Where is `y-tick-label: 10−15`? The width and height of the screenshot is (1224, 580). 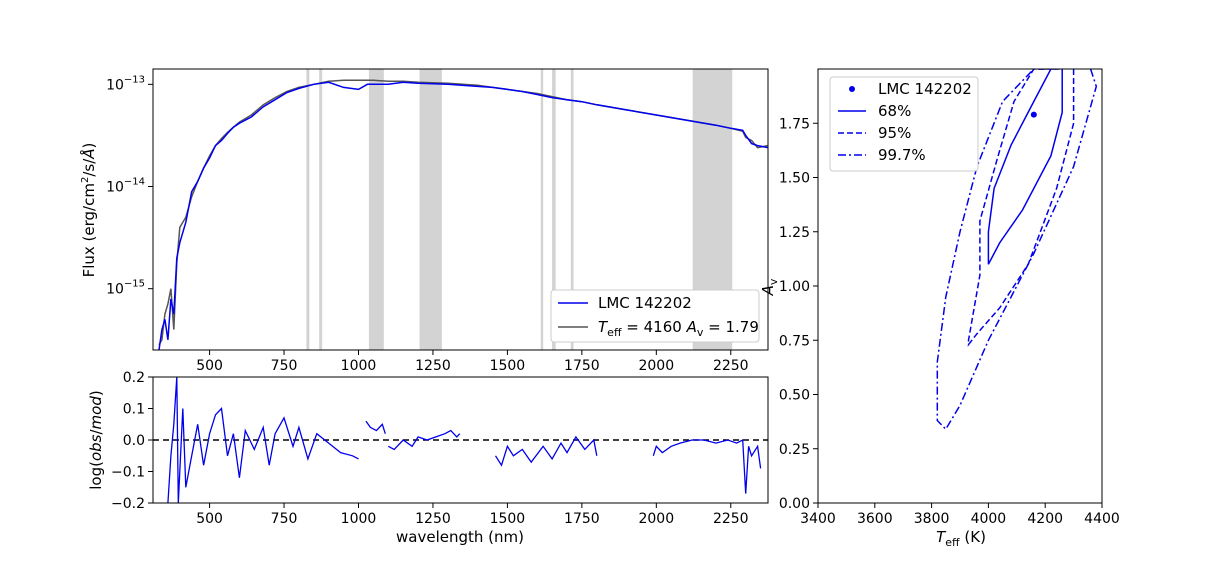 y-tick-label: 10−15 is located at coordinates (125, 288).